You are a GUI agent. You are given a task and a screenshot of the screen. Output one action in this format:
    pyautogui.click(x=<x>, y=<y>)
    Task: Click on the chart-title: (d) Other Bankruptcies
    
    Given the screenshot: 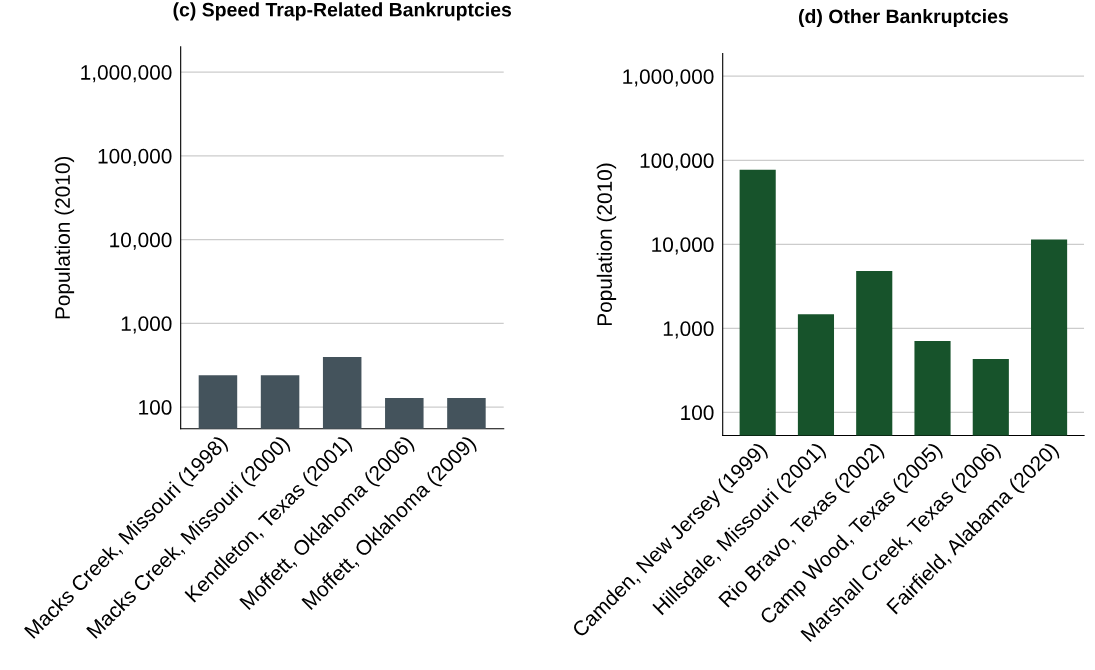 What is the action you would take?
    pyautogui.click(x=903, y=18)
    